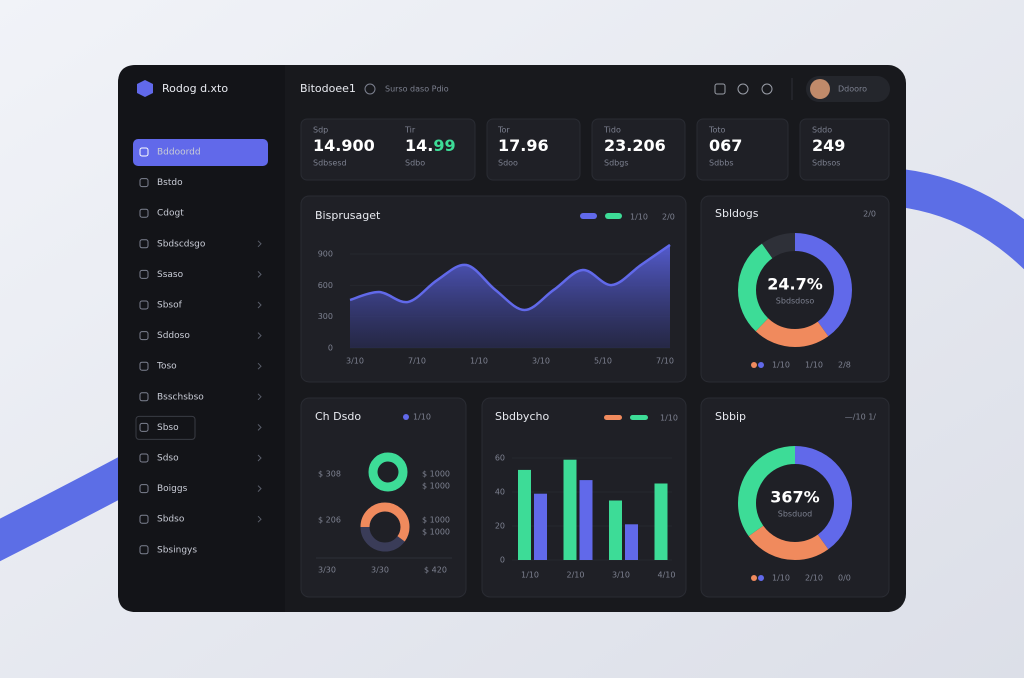 Image resolution: width=1024 pixels, height=678 pixels. What do you see at coordinates (668, 217) in the screenshot?
I see `legend-label: 2/0` at bounding box center [668, 217].